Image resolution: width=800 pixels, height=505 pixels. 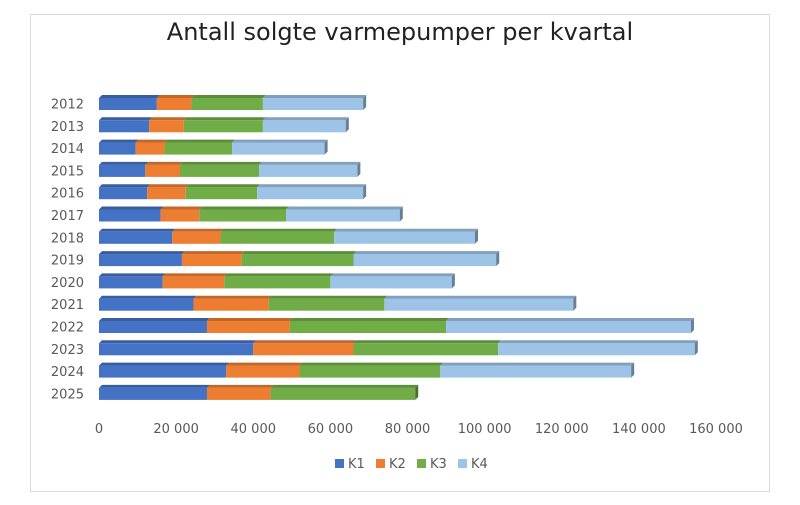 I want to click on y-tick-label: 2018, so click(x=67, y=238).